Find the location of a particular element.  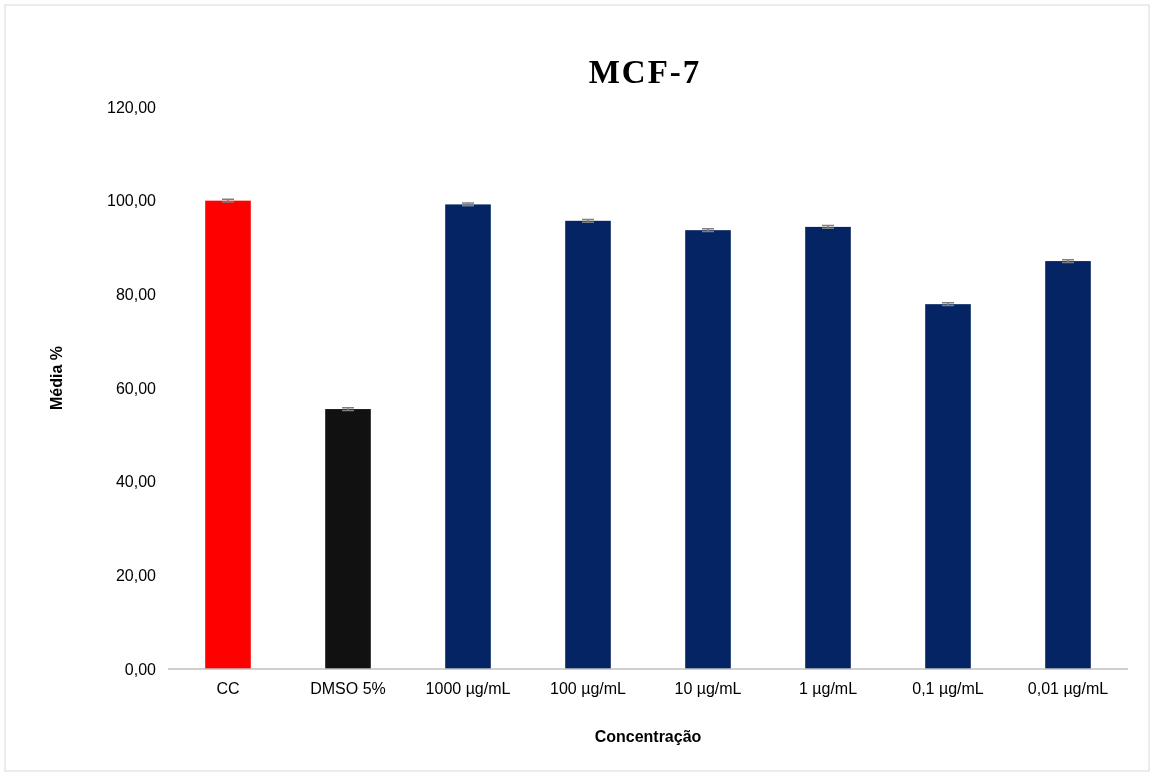

x-tick-label: DMSO 5% is located at coordinates (348, 689).